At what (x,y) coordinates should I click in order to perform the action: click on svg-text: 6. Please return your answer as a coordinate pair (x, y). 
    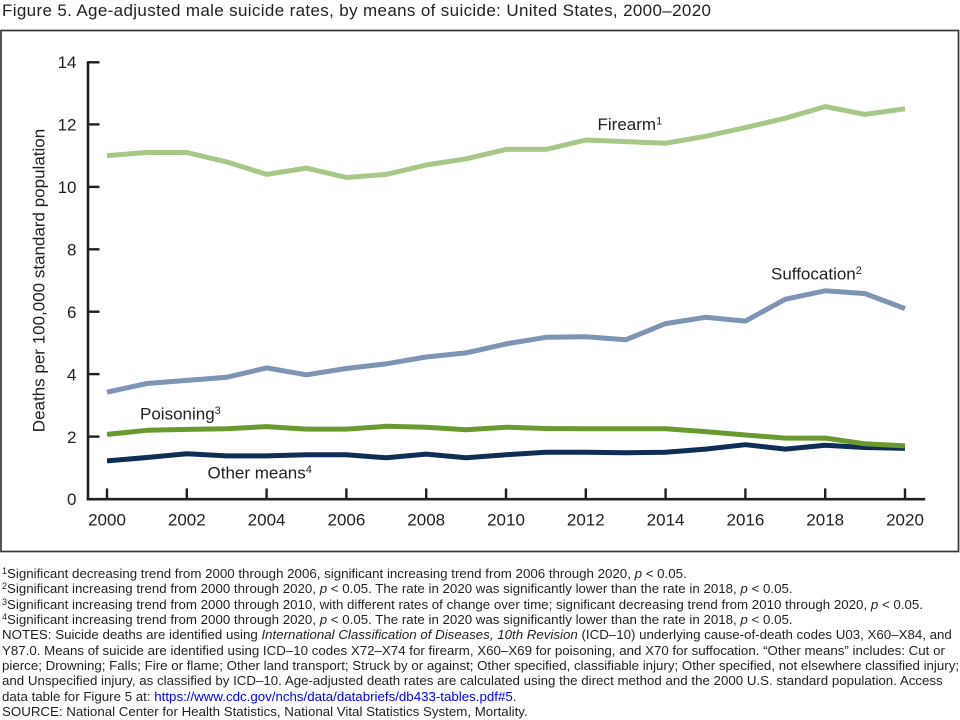
    Looking at the image, I should click on (71, 312).